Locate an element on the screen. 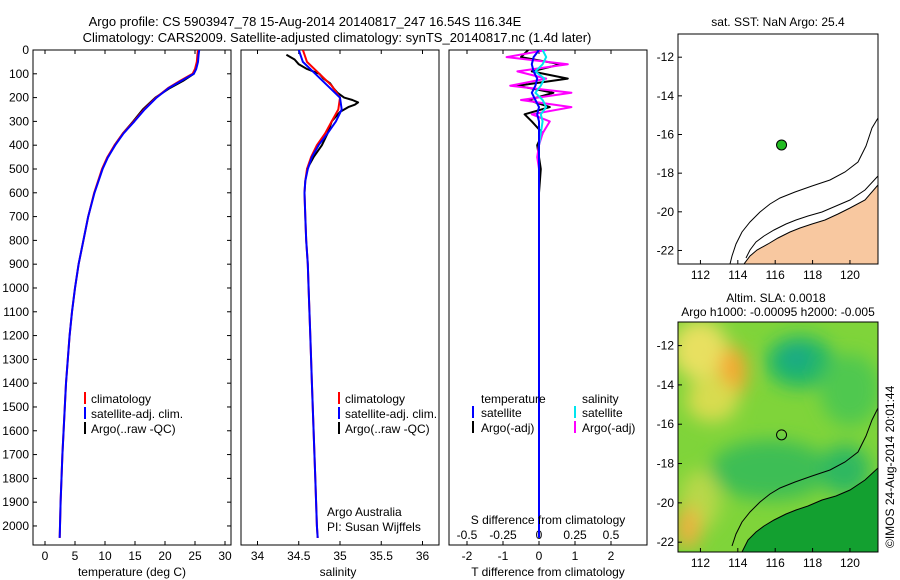 This screenshot has height=580, width=900. sla-map-content is located at coordinates (778, 437).